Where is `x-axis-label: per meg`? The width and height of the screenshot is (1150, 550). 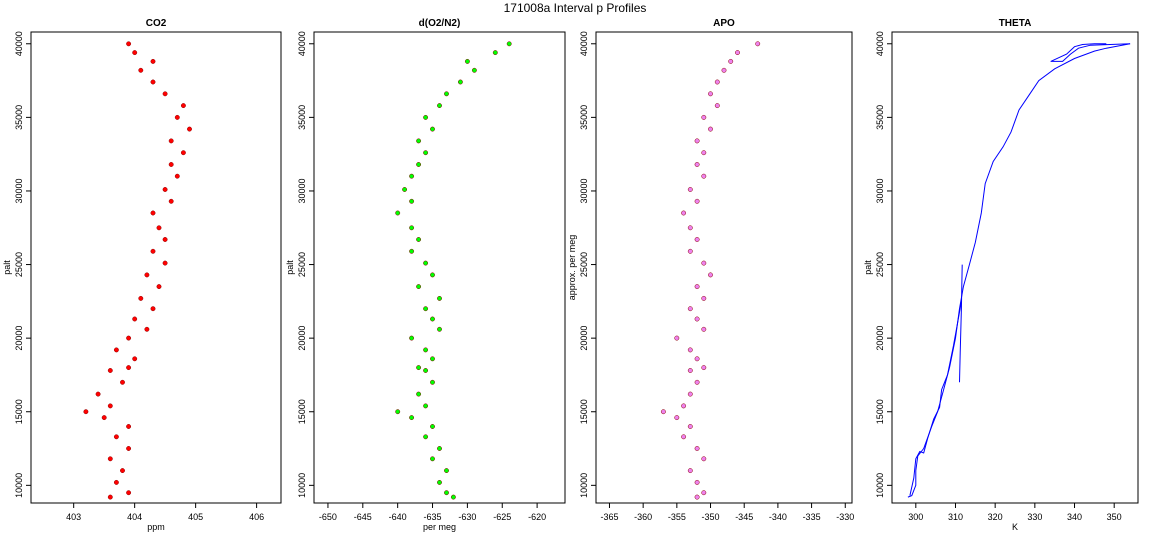 x-axis-label: per meg is located at coordinates (439, 527).